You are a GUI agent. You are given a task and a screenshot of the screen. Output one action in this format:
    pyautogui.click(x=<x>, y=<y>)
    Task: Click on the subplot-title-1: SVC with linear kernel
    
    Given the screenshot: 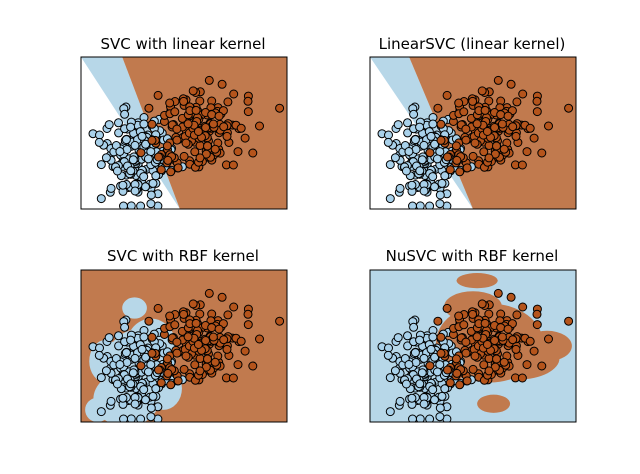 What is the action you would take?
    pyautogui.click(x=183, y=44)
    